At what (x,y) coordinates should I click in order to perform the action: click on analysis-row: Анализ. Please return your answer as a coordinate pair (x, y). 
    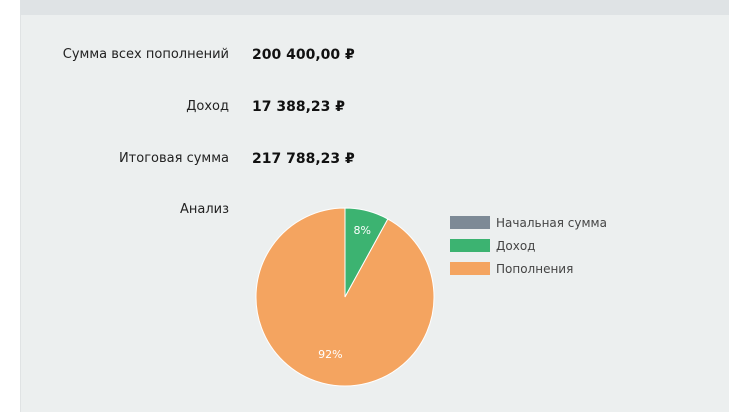
    Looking at the image, I should click on (375, 213).